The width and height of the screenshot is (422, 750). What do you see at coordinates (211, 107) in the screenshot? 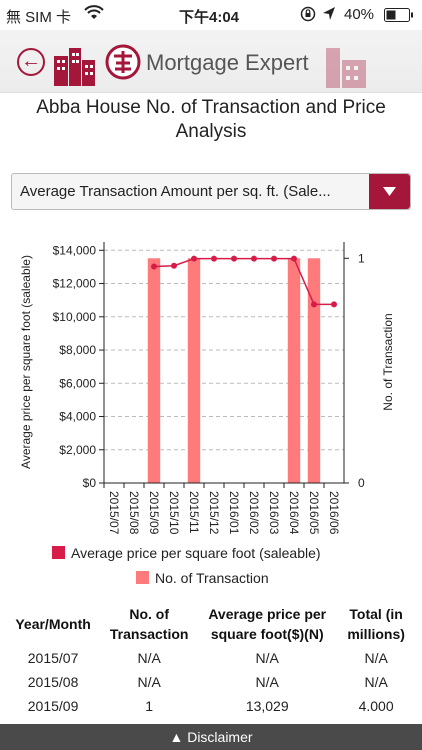
I see `page-title-line1: Abba House No. of Transaction and Price` at bounding box center [211, 107].